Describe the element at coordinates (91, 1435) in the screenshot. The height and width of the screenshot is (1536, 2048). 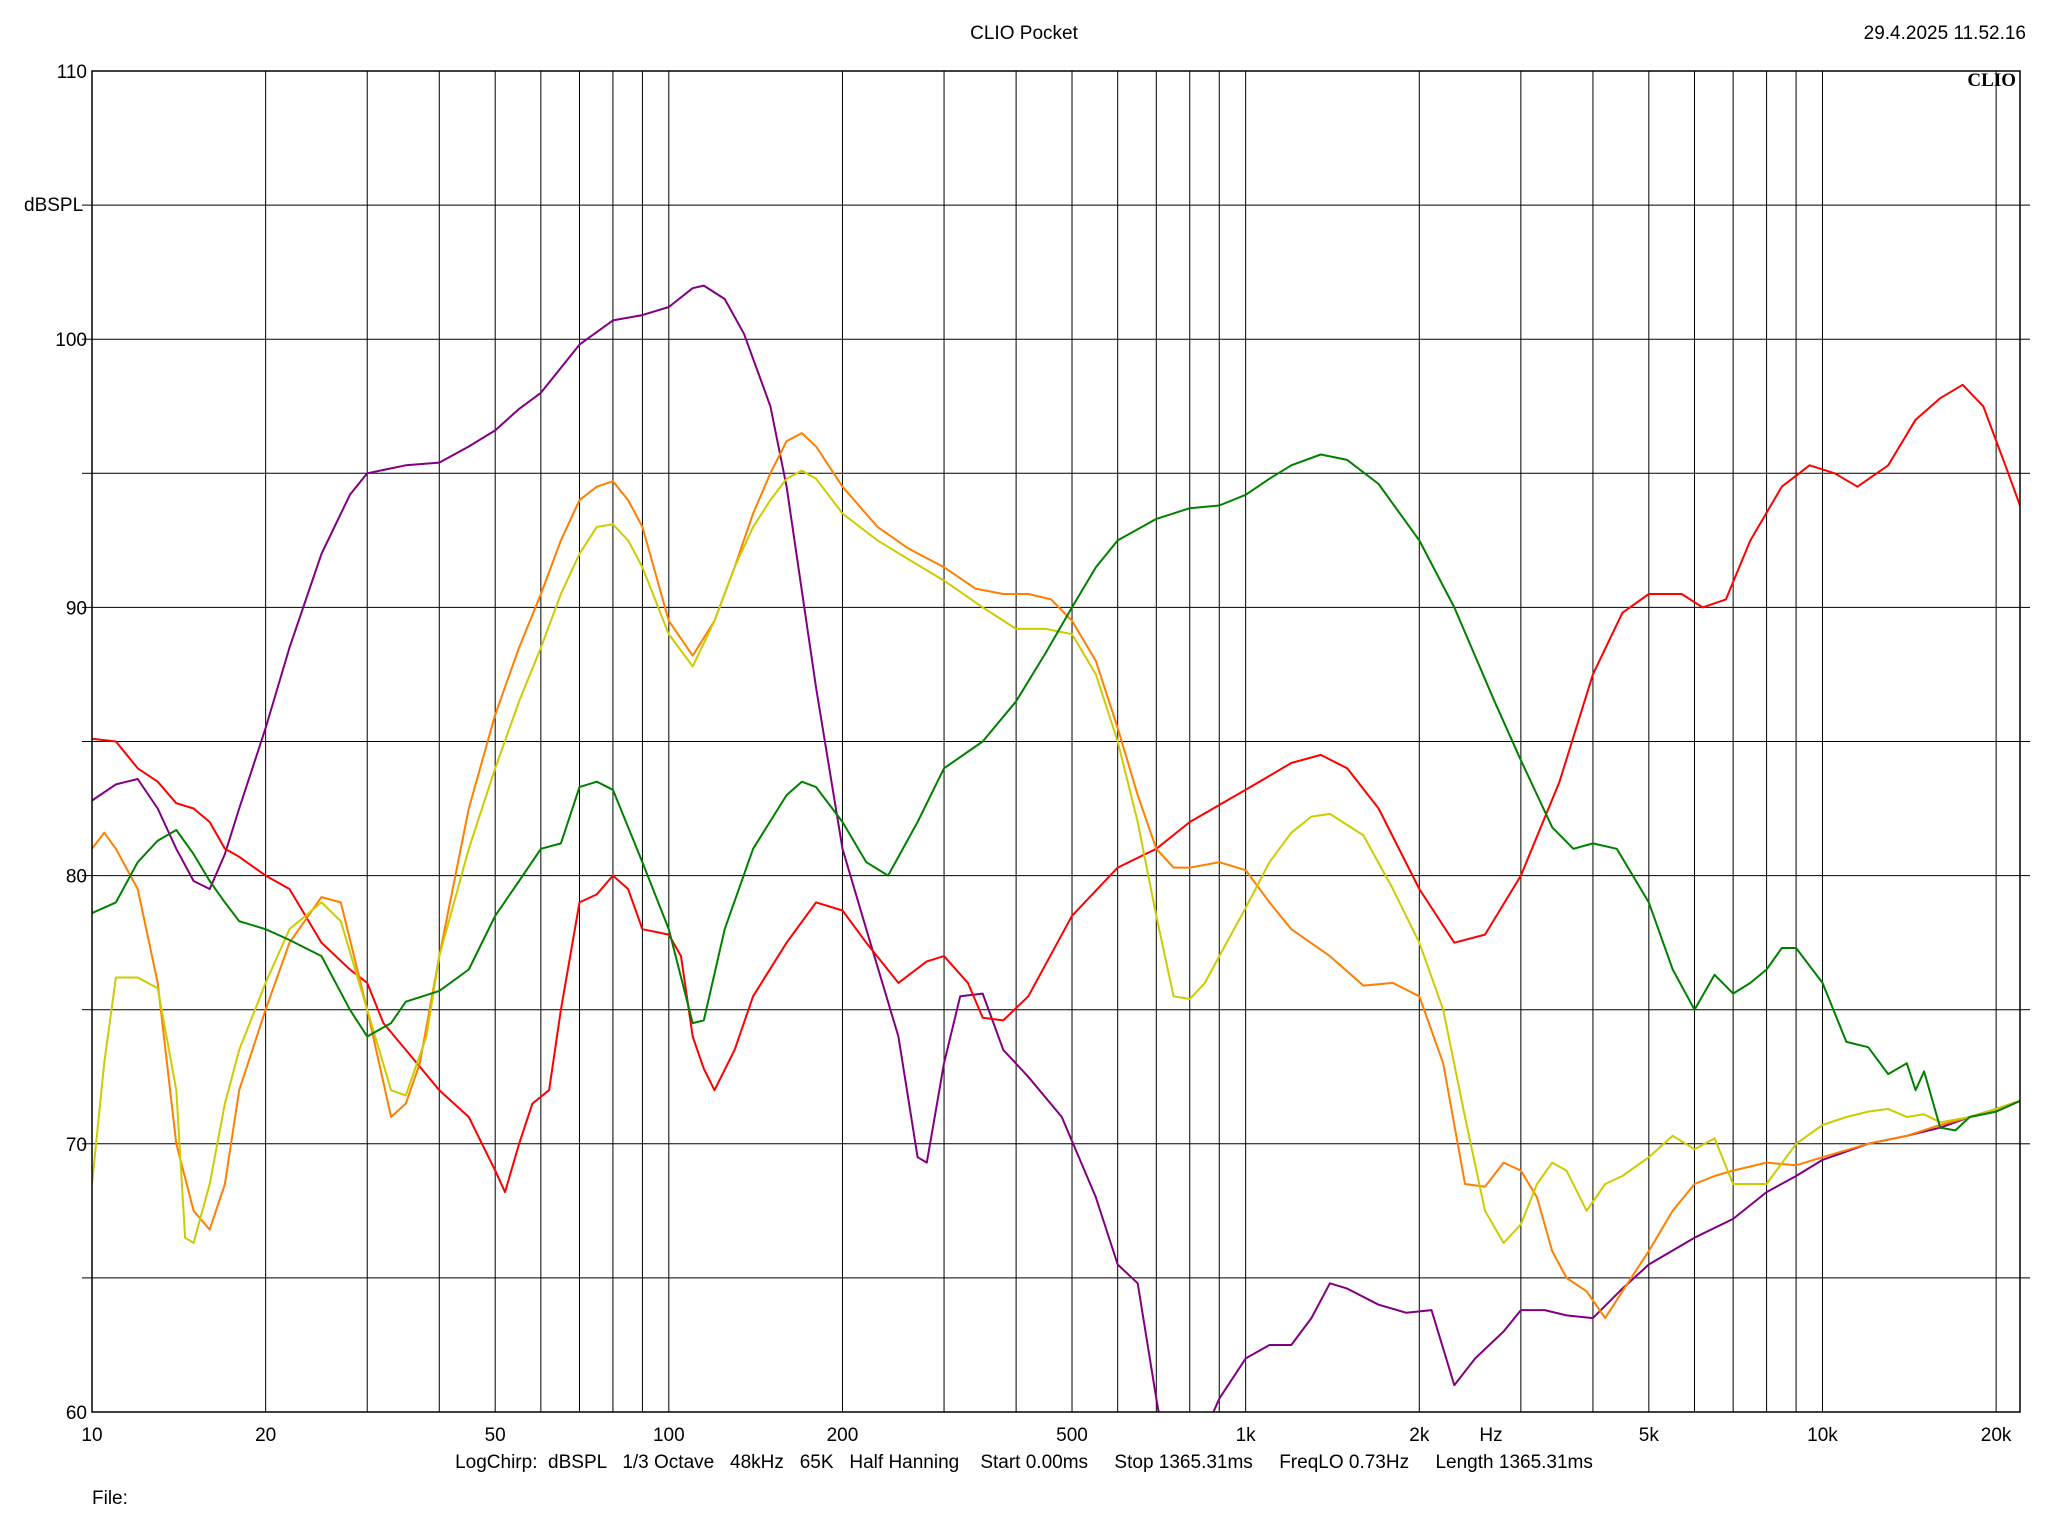
I see `x-tick-label: 10` at that location.